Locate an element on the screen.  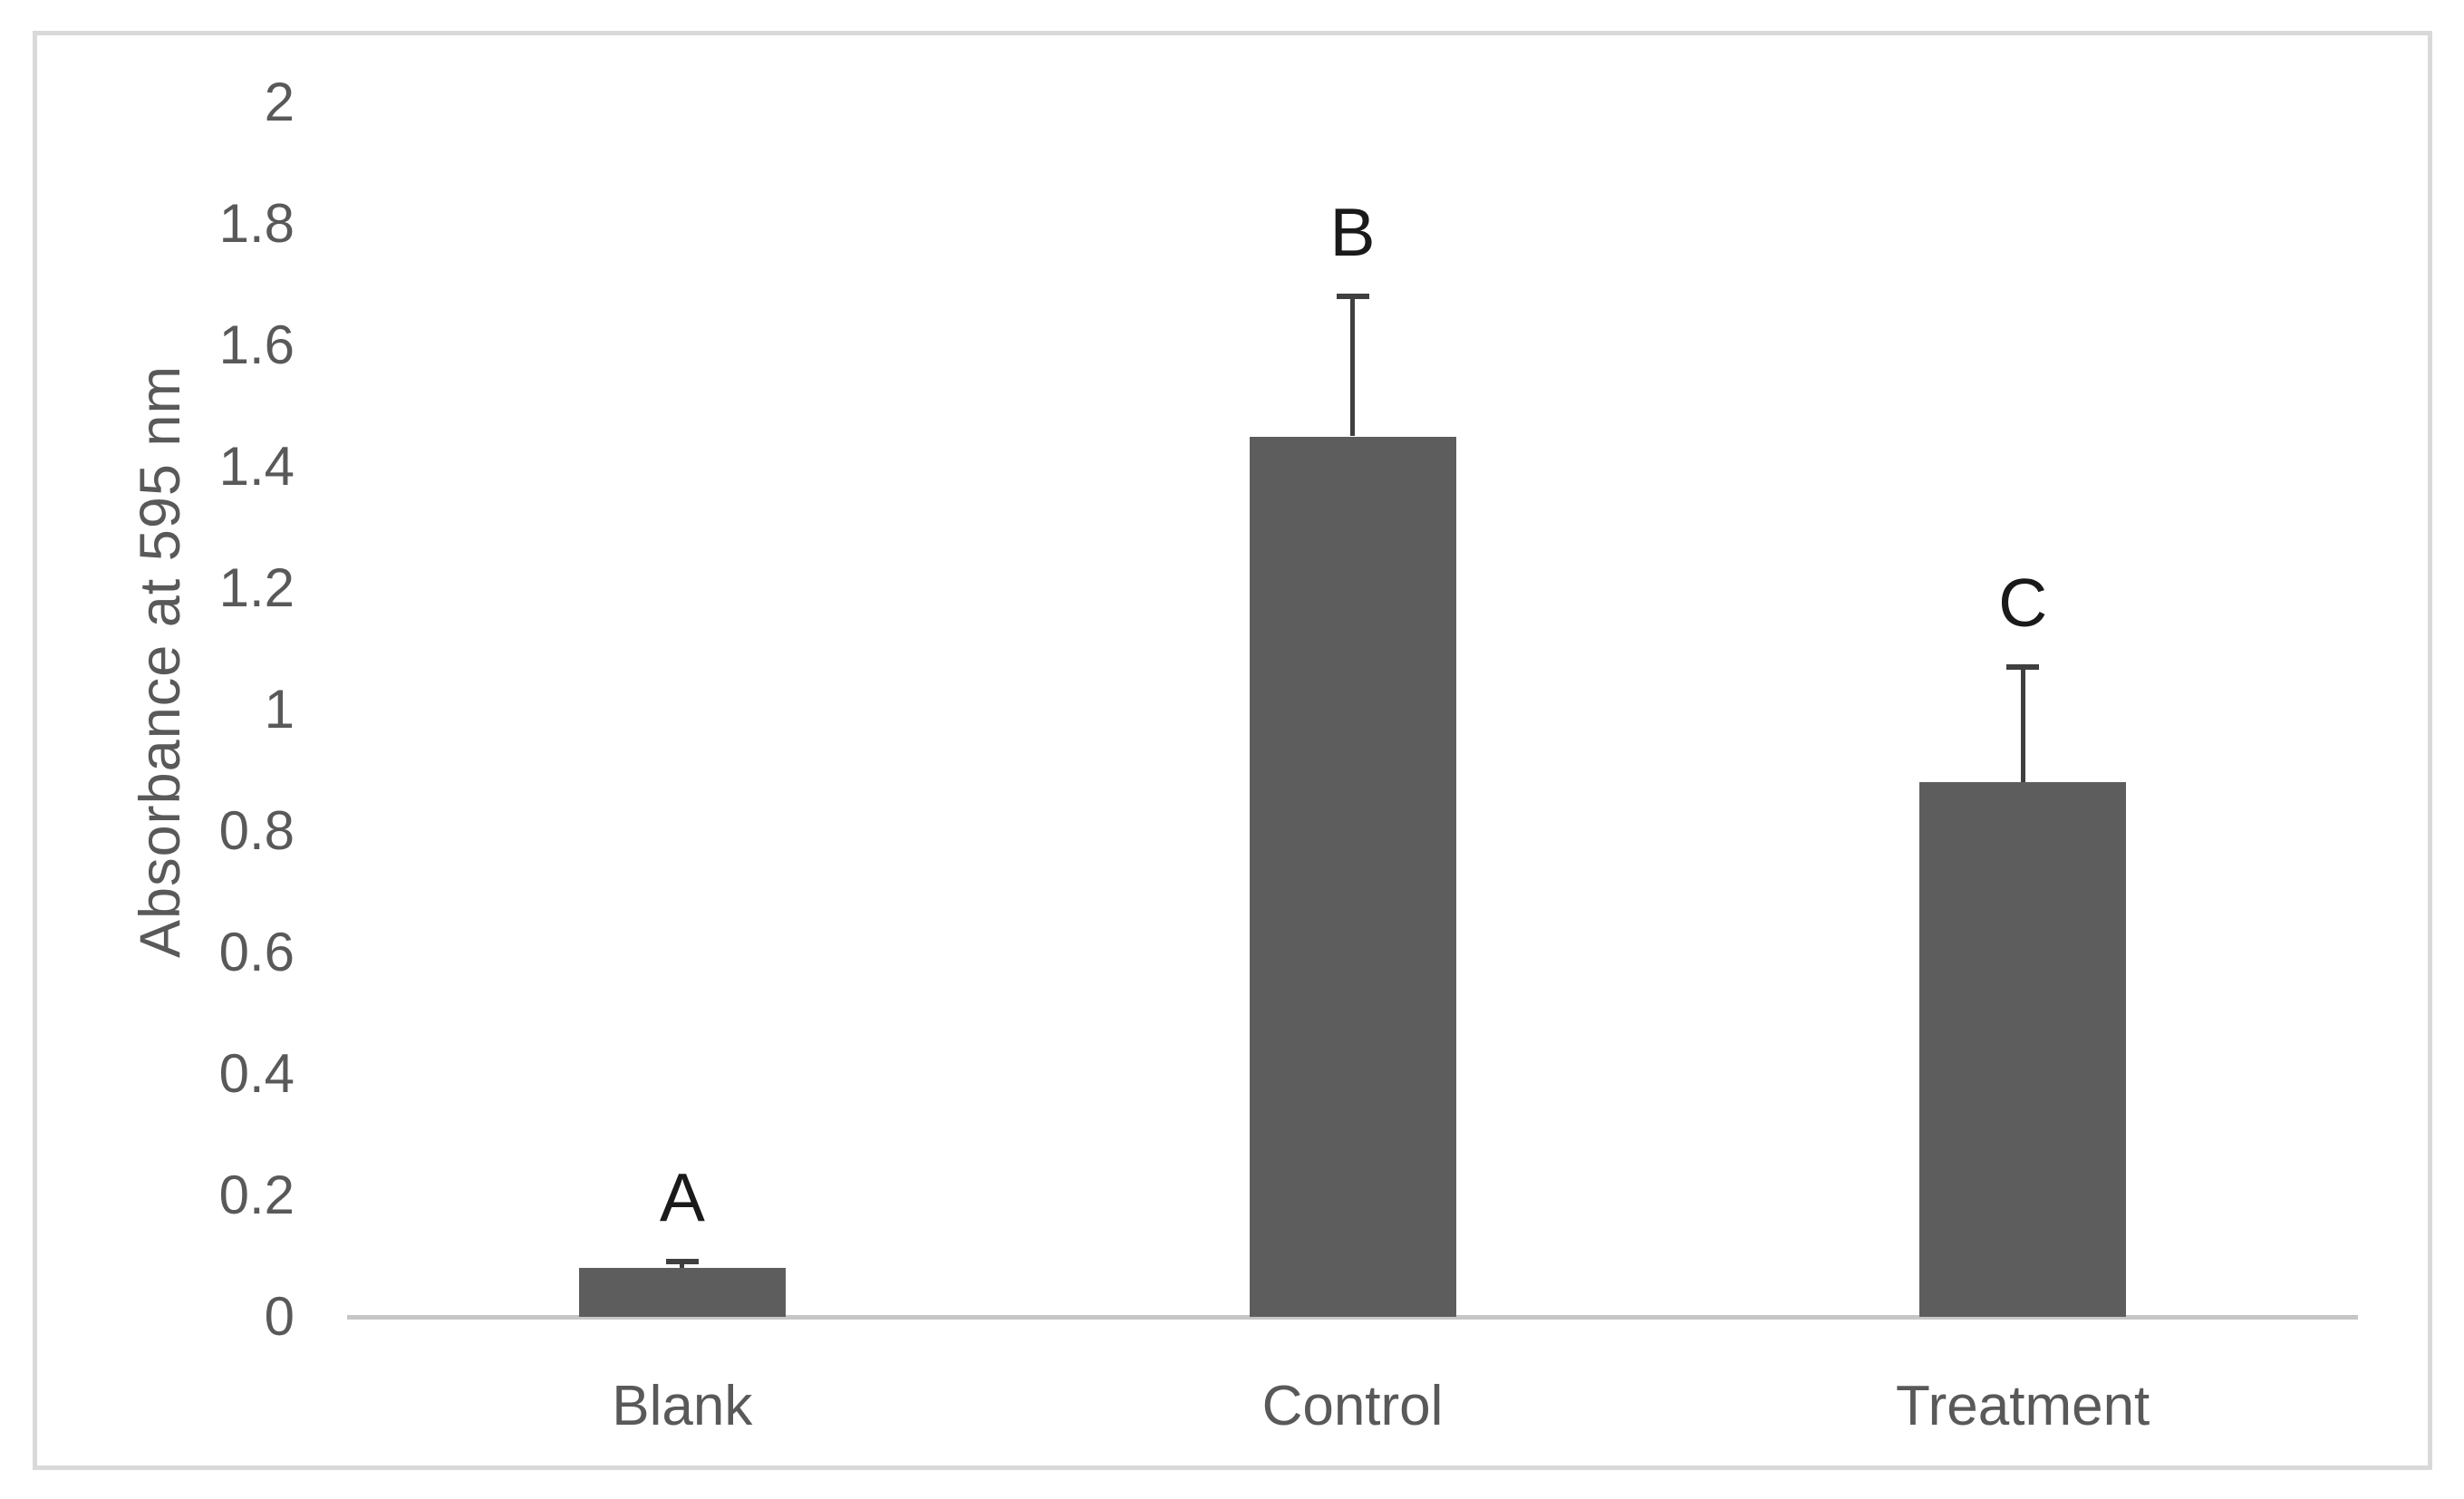
category-label-control: Control is located at coordinates (1352, 1406).